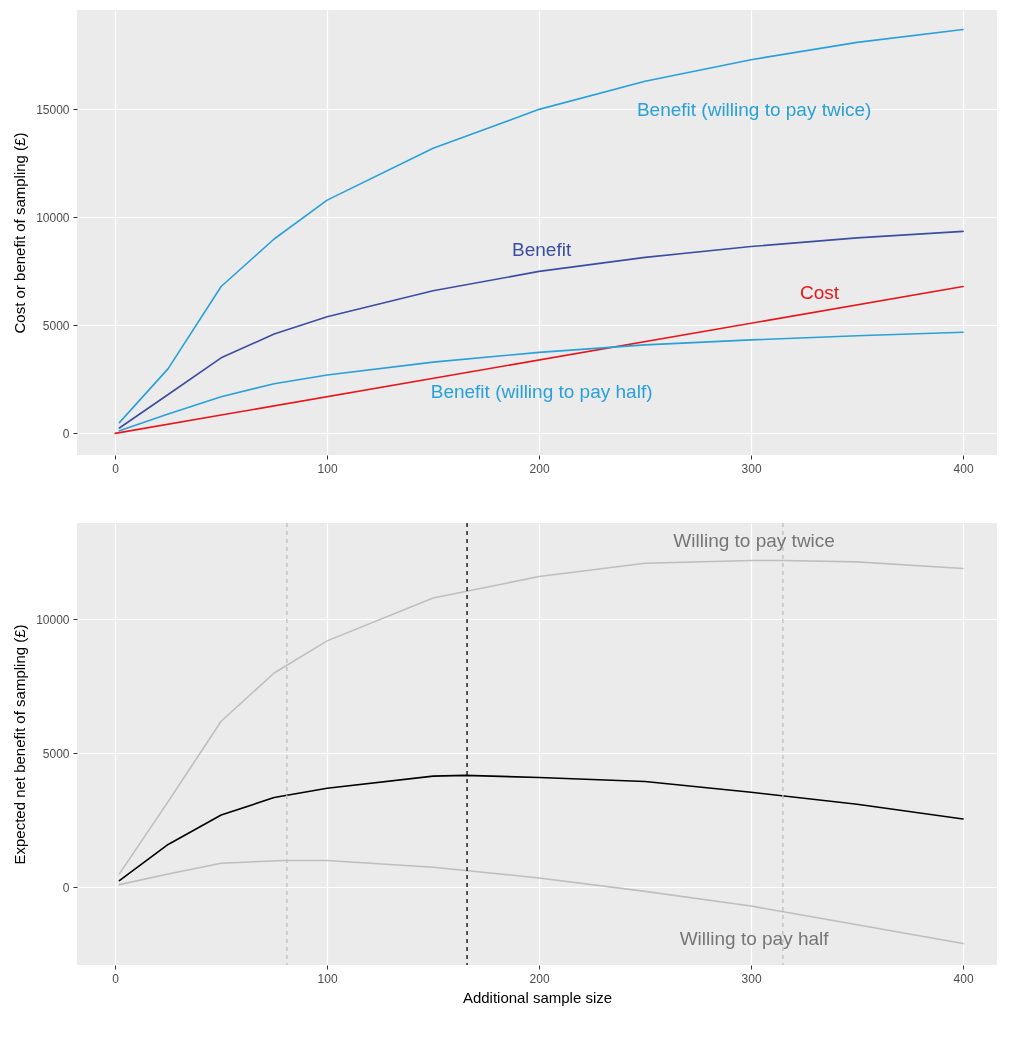 This screenshot has height=1039, width=1033. I want to click on annotation: Willing to pay half, so click(754, 938).